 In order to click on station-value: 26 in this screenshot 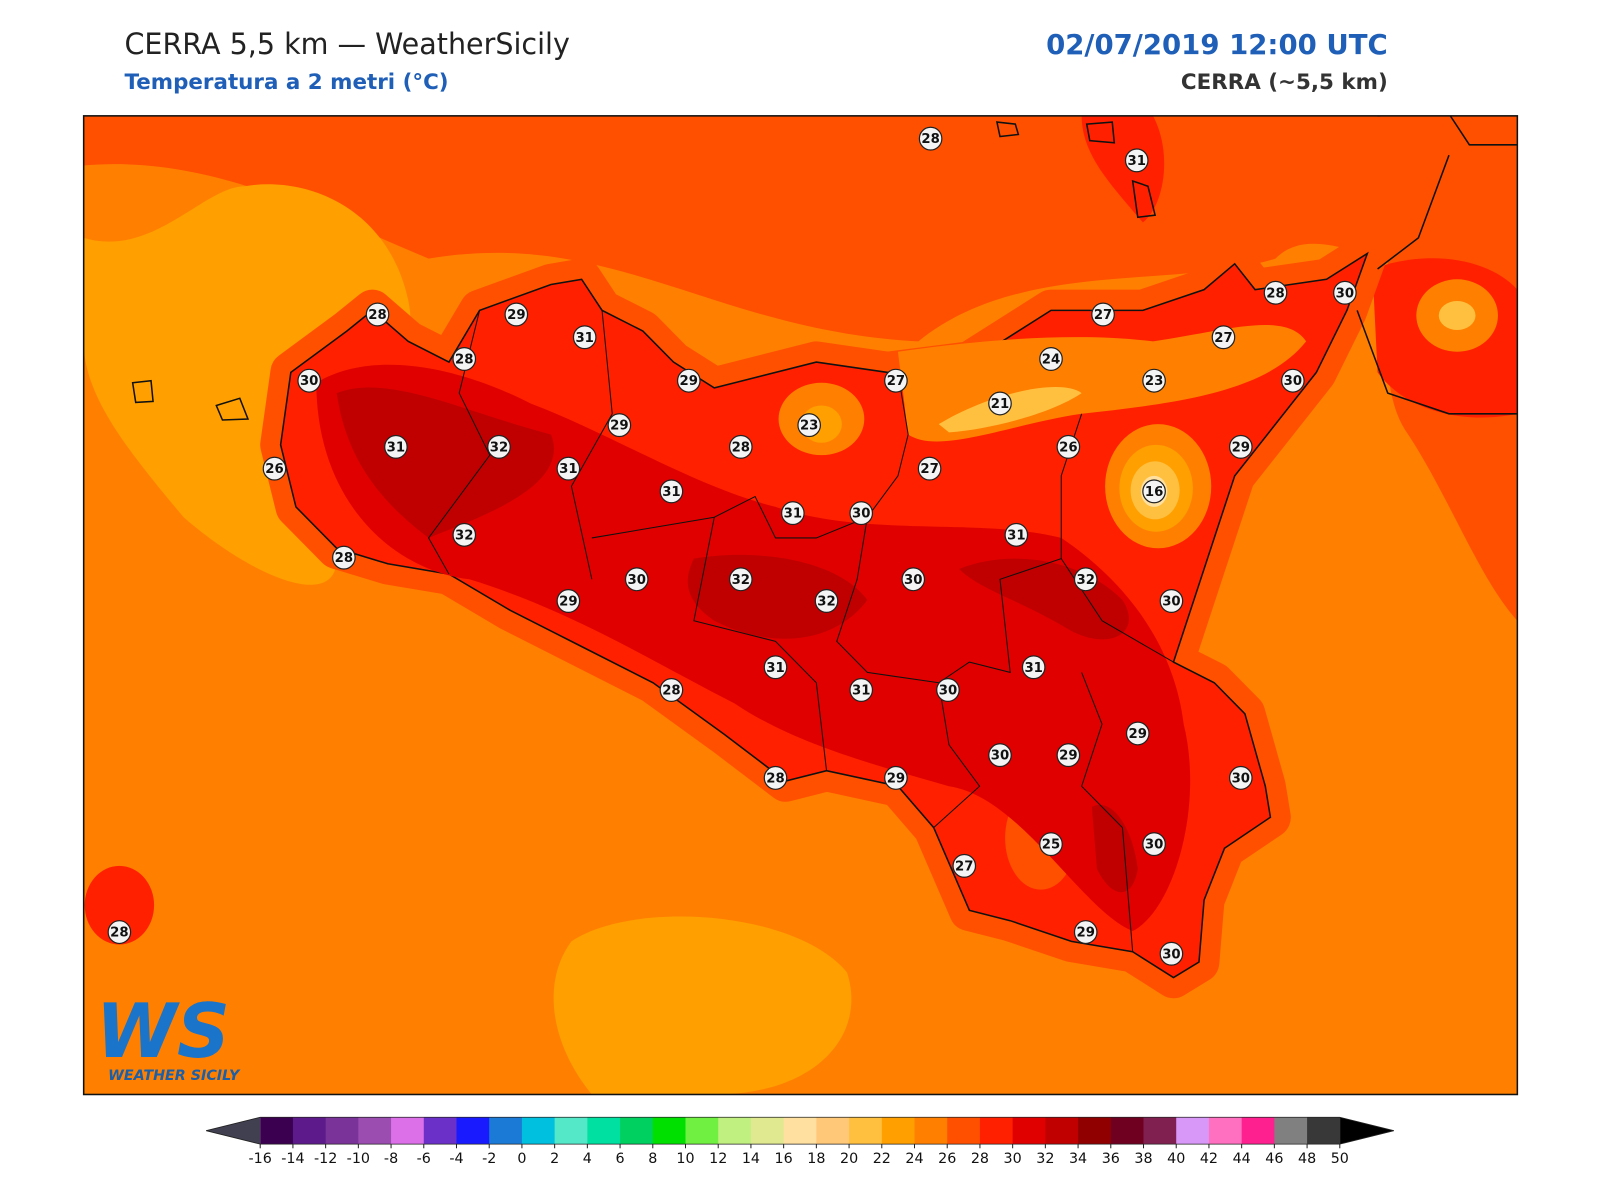, I will do `click(274, 469)`.